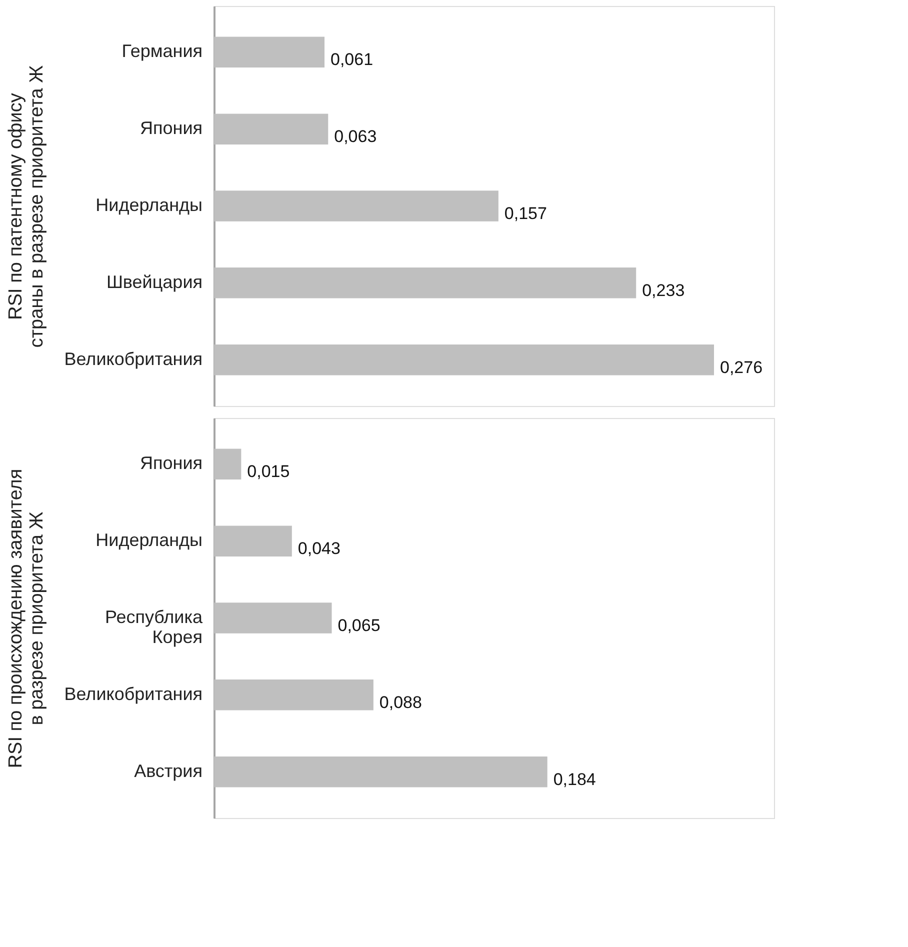  I want to click on y-axis-title: RSI по патентному офису страны в разрезе приоритета Ж, so click(26, 206).